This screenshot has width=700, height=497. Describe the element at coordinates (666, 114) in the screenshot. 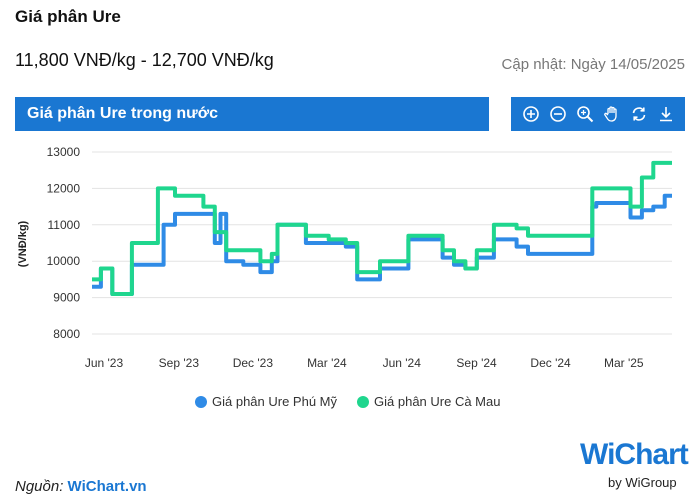

I see `download-icon` at that location.